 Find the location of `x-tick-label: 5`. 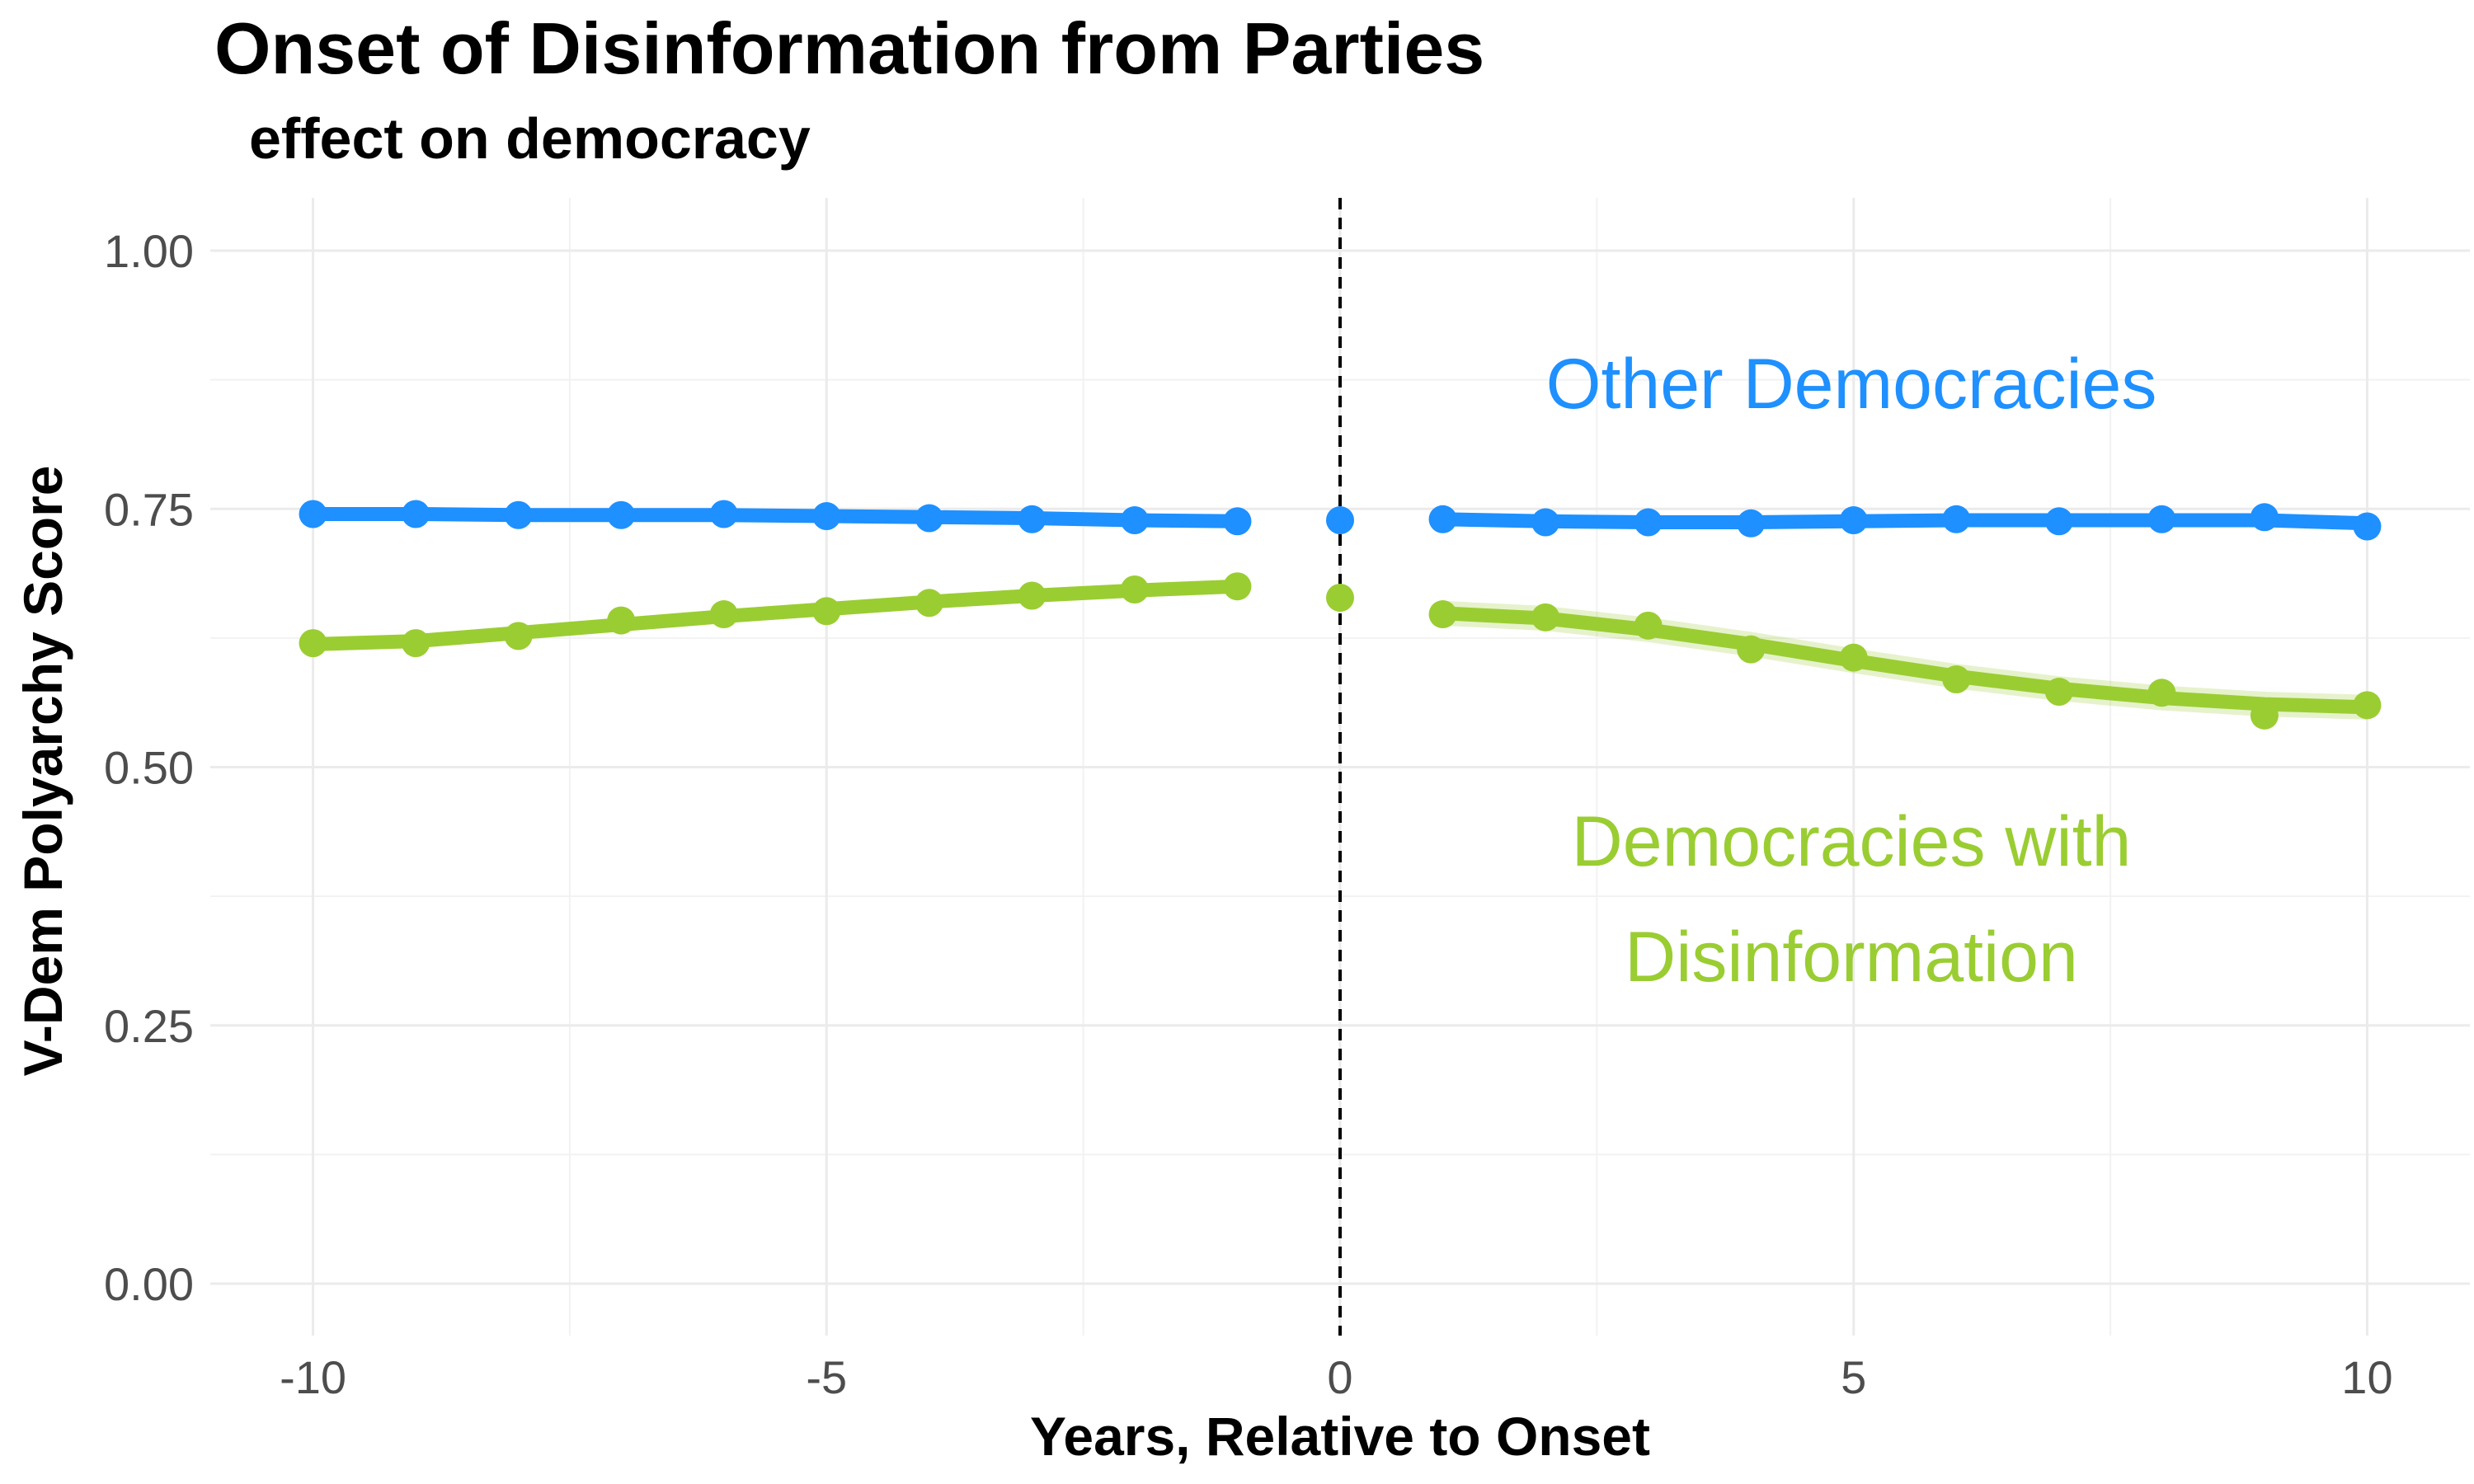

x-tick-label: 5 is located at coordinates (1853, 1377).